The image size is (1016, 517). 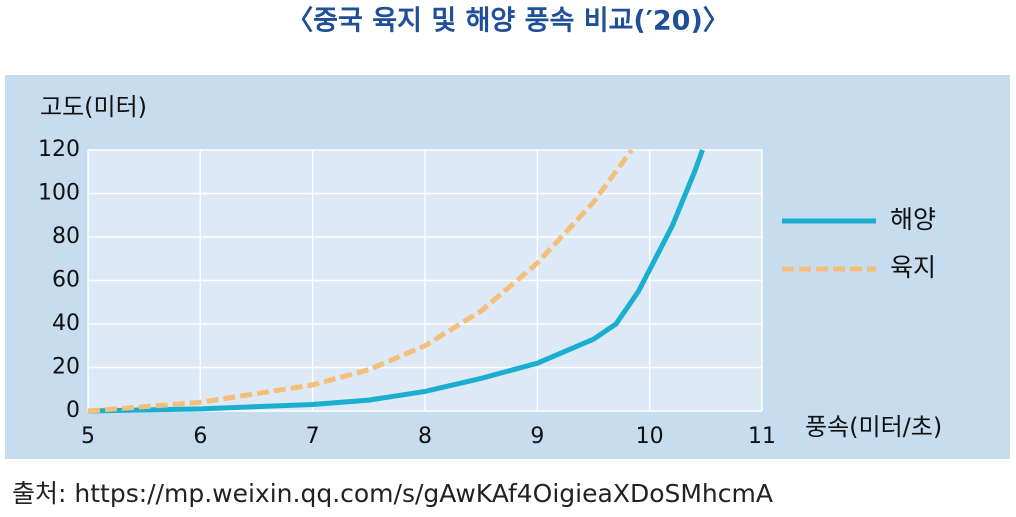 I want to click on y-tick-label: 0, so click(x=73, y=410).